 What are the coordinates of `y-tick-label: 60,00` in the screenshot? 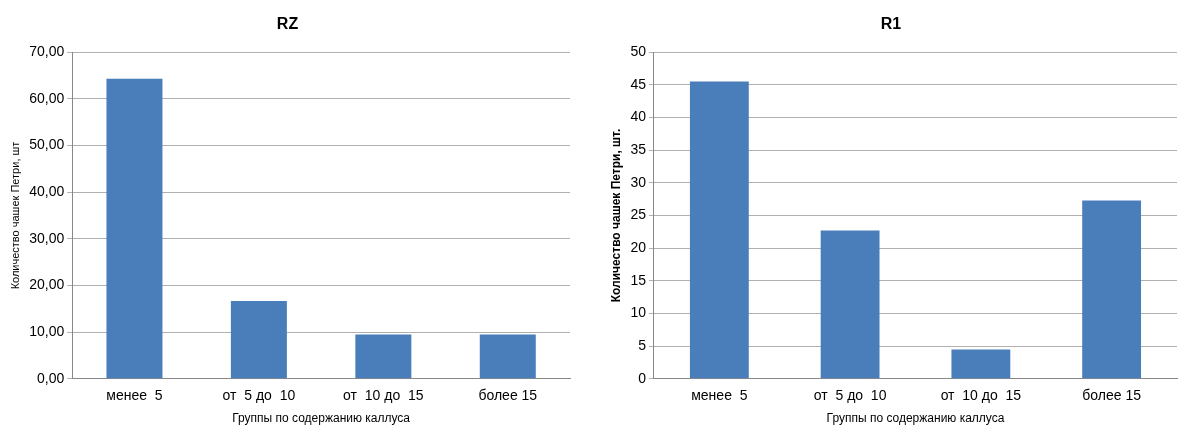 It's located at (47, 97).